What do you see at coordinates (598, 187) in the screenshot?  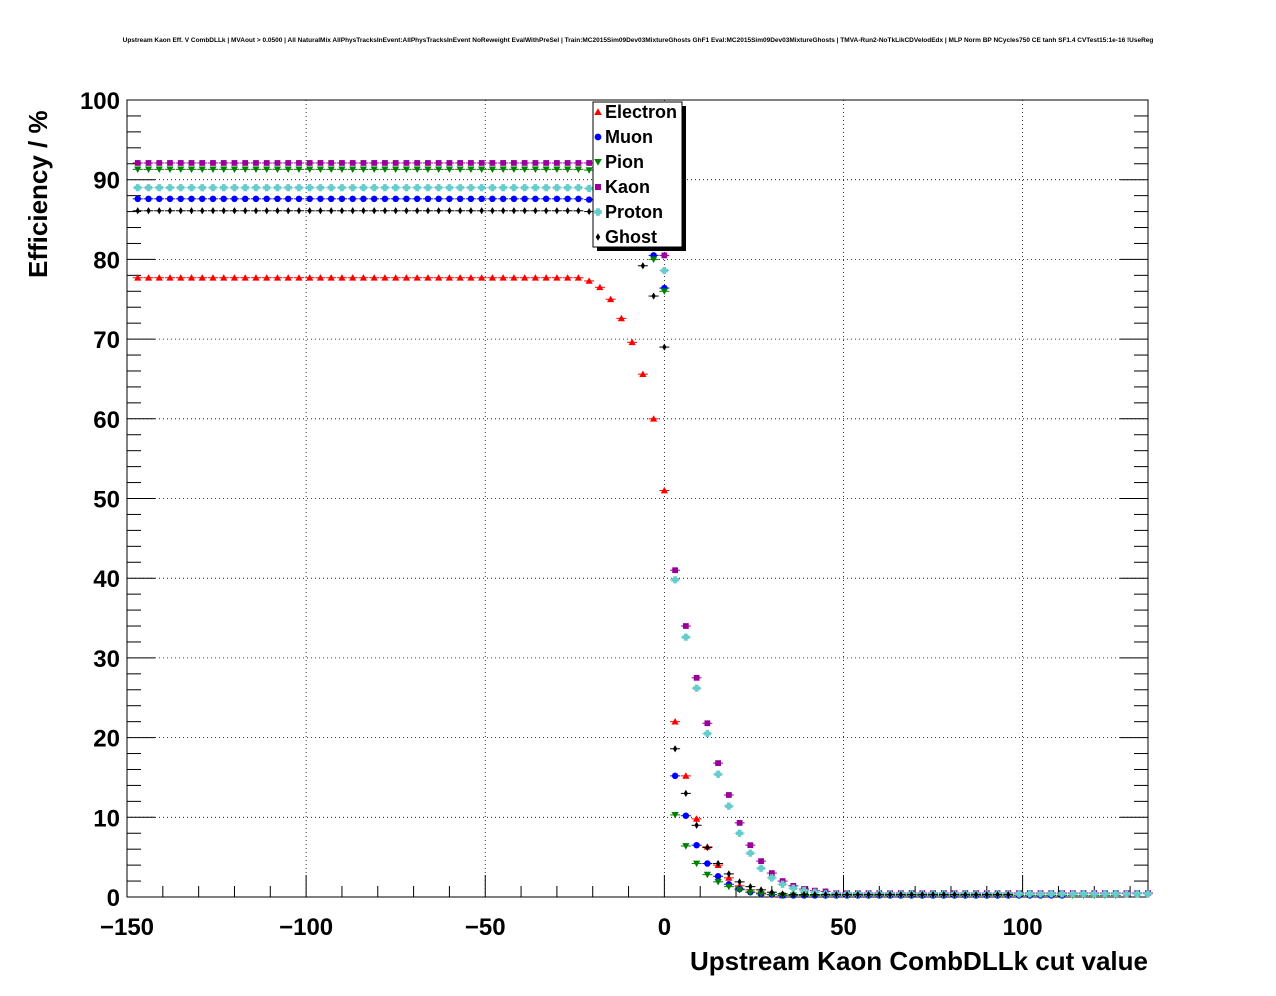 I see `legend-marker-kaon` at bounding box center [598, 187].